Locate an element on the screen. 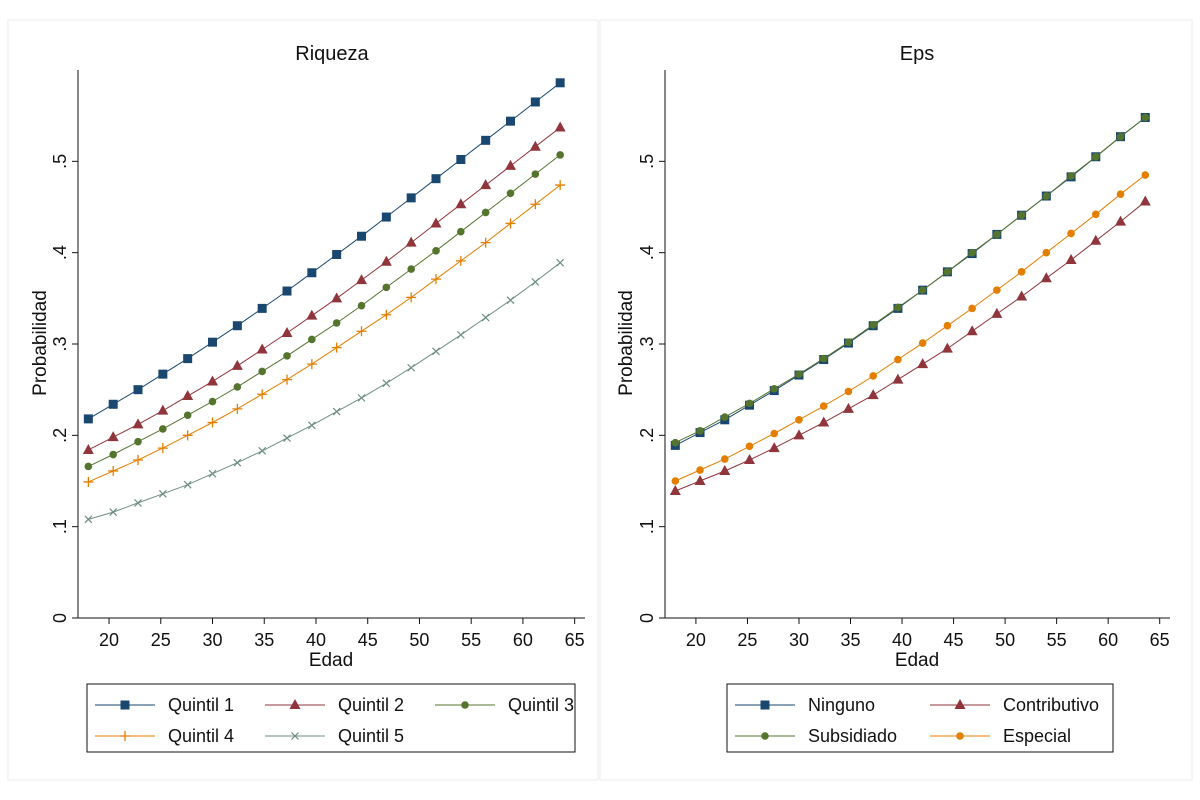 The image size is (1200, 800). chart-title: Riqueza is located at coordinates (332, 54).